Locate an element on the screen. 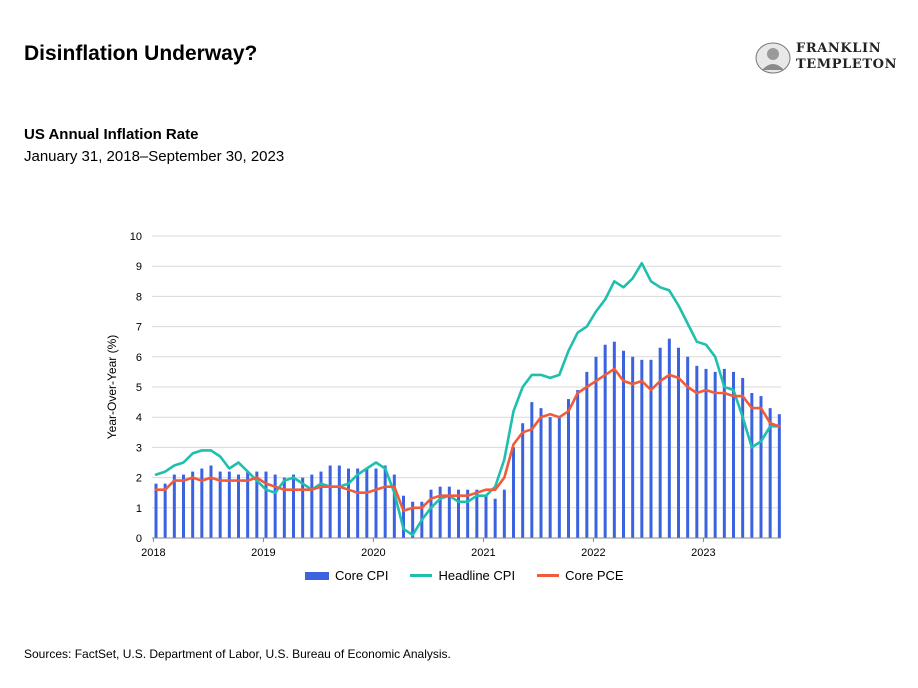  logo-line-1: FRANKLIN is located at coordinates (839, 48).